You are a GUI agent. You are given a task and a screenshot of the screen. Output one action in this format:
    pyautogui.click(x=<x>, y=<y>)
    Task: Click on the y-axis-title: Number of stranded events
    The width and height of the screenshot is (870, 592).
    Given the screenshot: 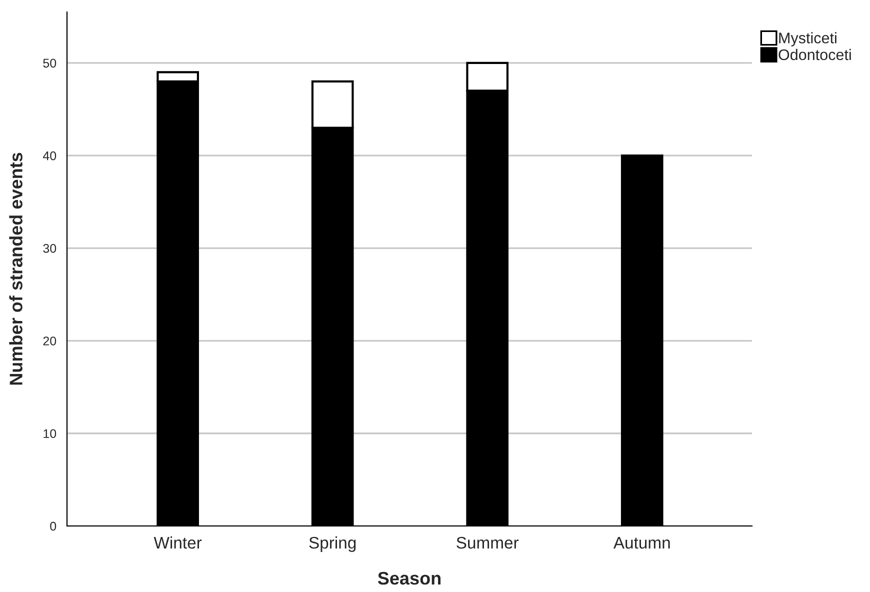 What is the action you would take?
    pyautogui.click(x=15, y=268)
    